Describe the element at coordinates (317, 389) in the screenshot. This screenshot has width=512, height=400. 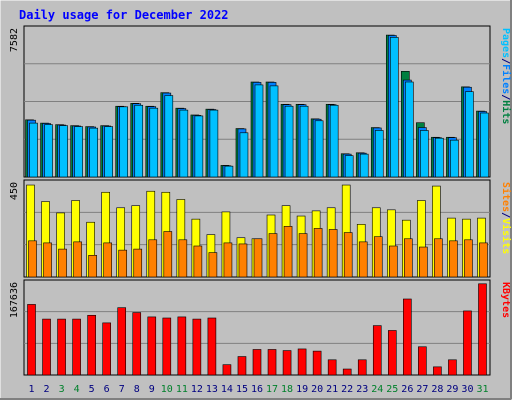
I see `x-tick-label: 20` at that location.